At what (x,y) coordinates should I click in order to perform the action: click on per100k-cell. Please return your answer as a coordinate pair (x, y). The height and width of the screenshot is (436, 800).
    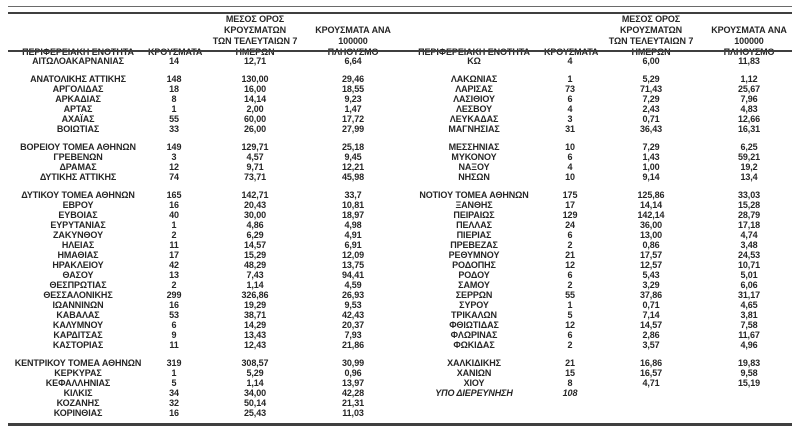
    Looking at the image, I should click on (749, 393).